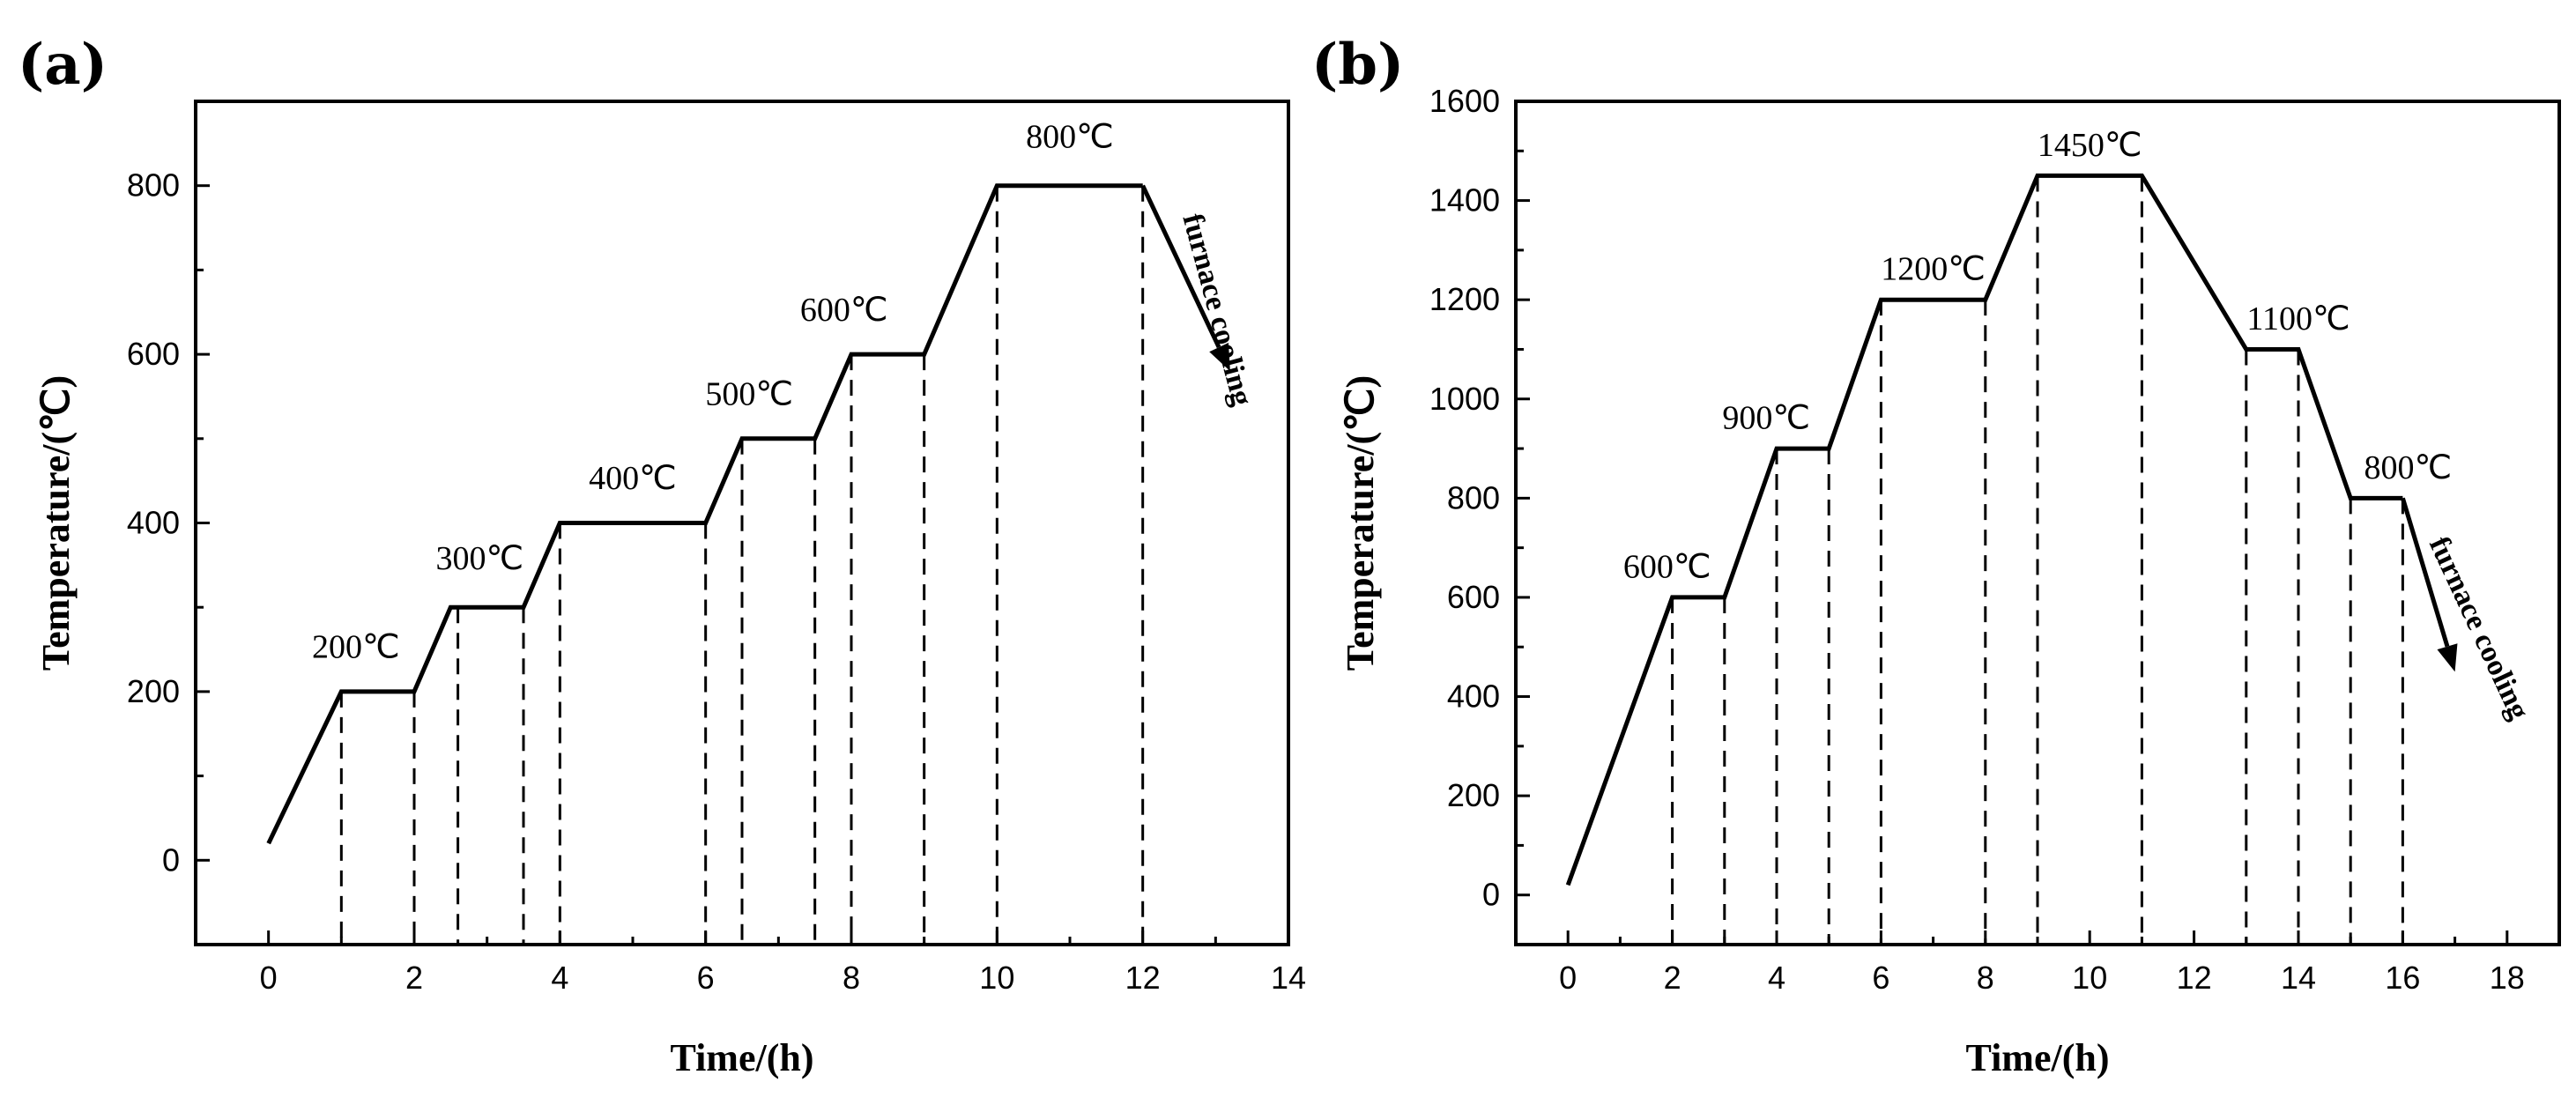 The width and height of the screenshot is (2576, 1112). Describe the element at coordinates (1464, 399) in the screenshot. I see `y-tick-label: 1000` at that location.